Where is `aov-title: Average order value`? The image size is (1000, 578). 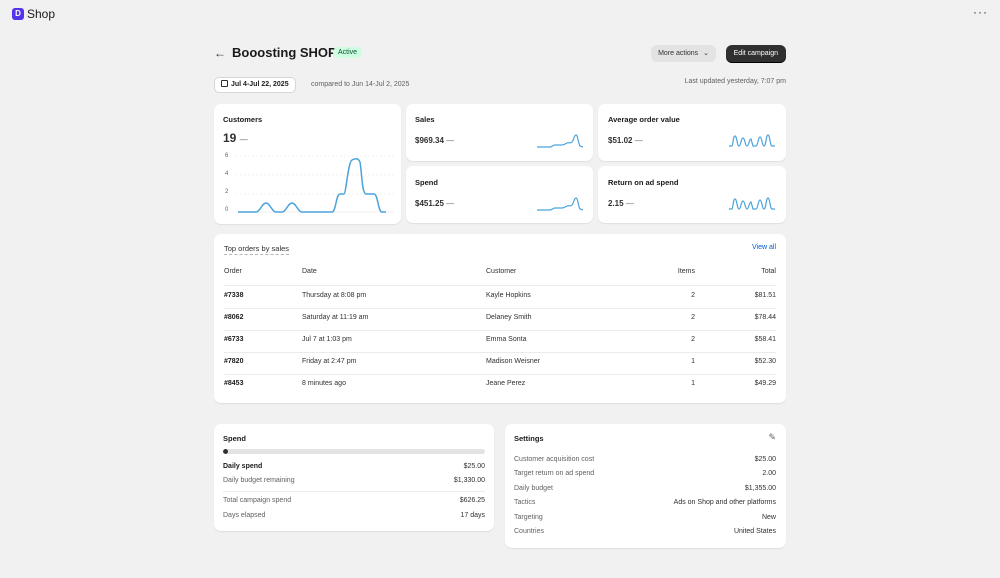 aov-title: Average order value is located at coordinates (644, 119).